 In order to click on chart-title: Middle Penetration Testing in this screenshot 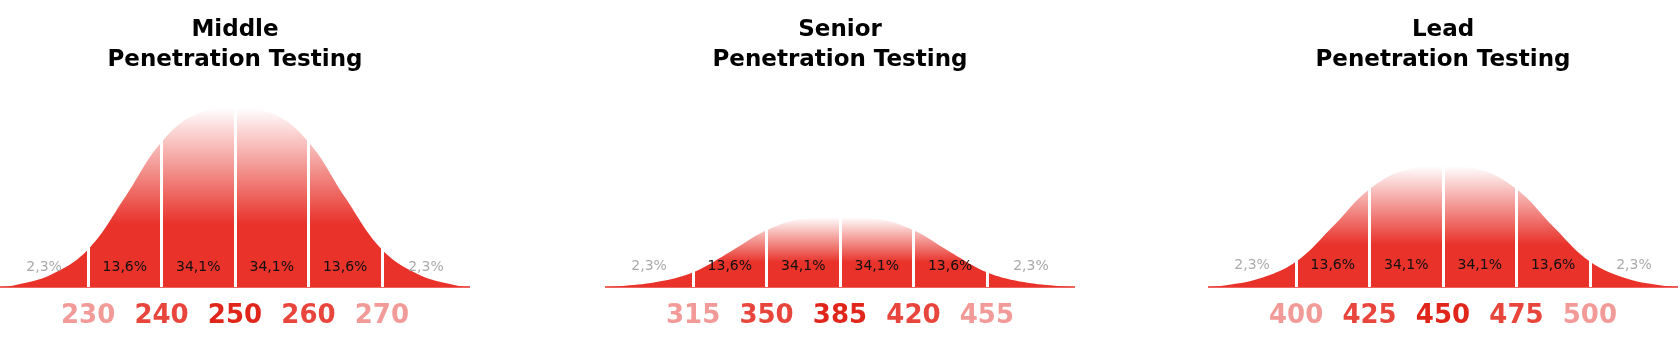, I will do `click(235, 43)`.